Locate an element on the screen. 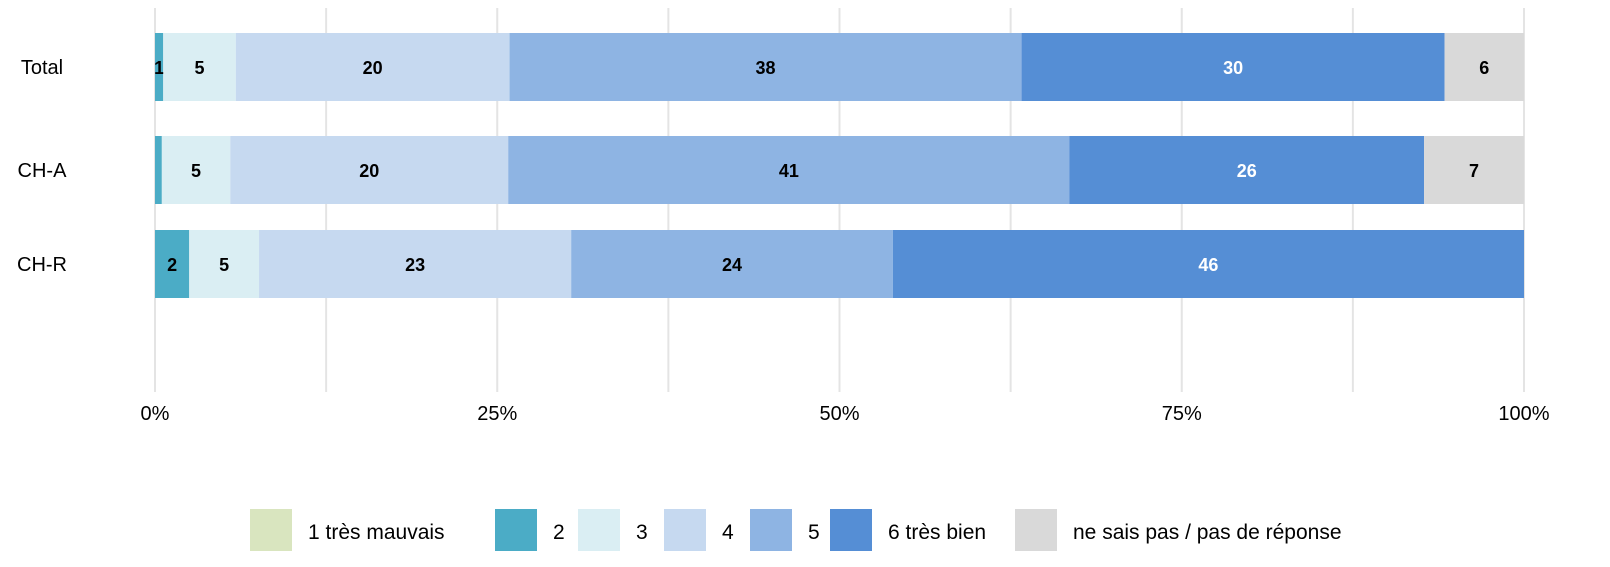 The height and width of the screenshot is (567, 1610). data-label: 24 is located at coordinates (732, 265).